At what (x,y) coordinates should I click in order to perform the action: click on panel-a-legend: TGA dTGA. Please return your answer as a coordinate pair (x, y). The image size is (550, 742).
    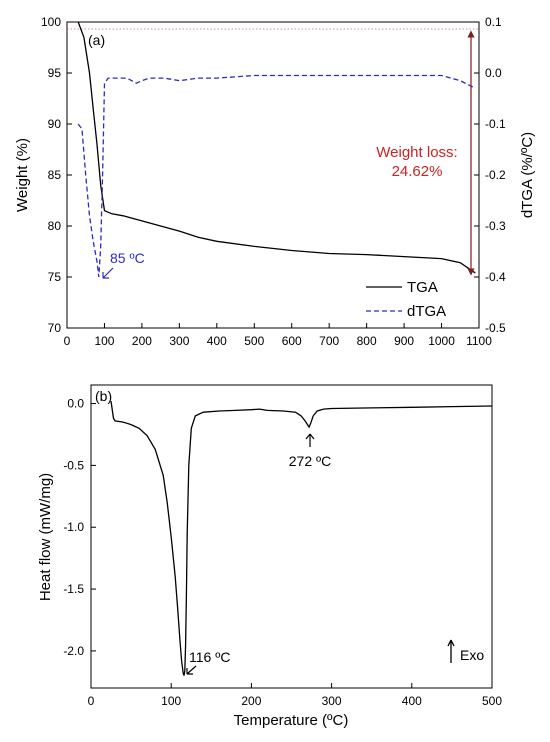
    Looking at the image, I should click on (406, 299).